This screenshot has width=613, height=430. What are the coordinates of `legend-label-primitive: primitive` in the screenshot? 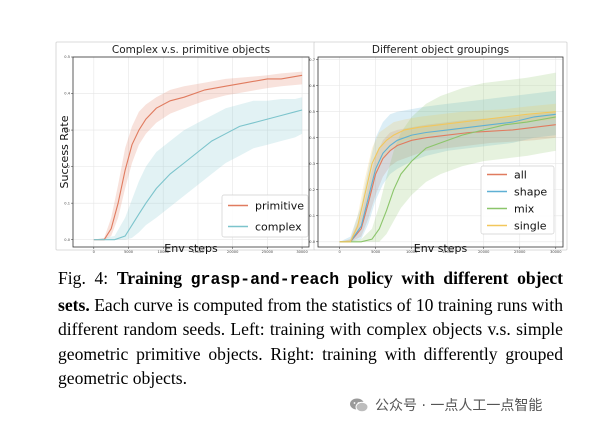 It's located at (279, 206).